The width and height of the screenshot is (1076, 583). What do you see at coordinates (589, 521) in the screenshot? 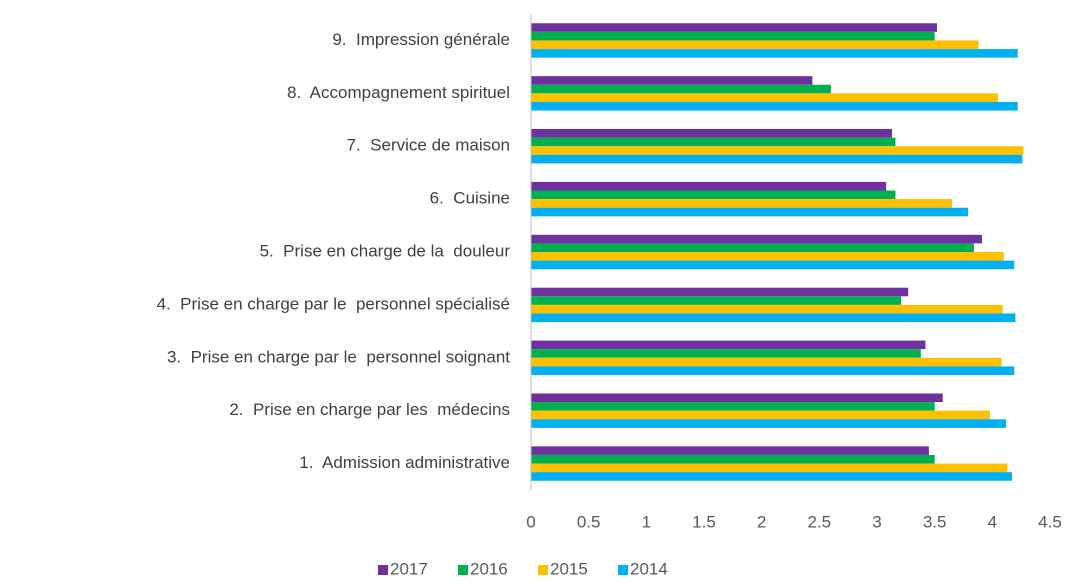
I see `x-tick-label: 0.5` at bounding box center [589, 521].